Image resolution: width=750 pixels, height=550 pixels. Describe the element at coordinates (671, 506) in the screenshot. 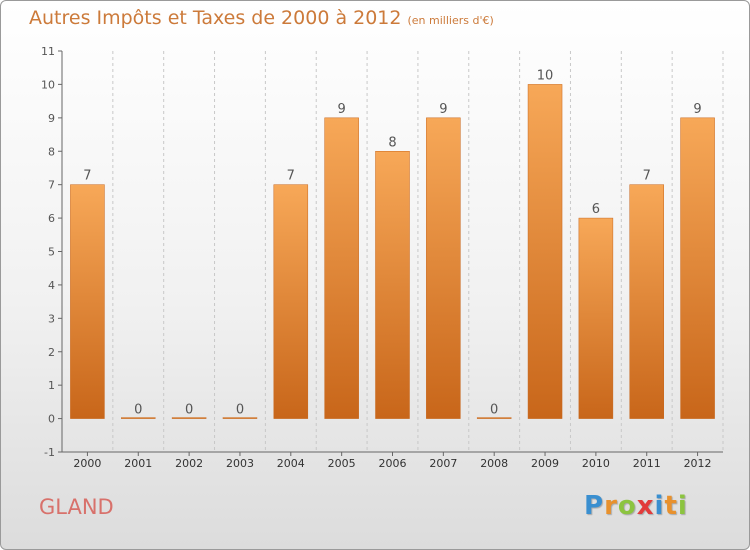

I see `logo-letter: t` at that location.